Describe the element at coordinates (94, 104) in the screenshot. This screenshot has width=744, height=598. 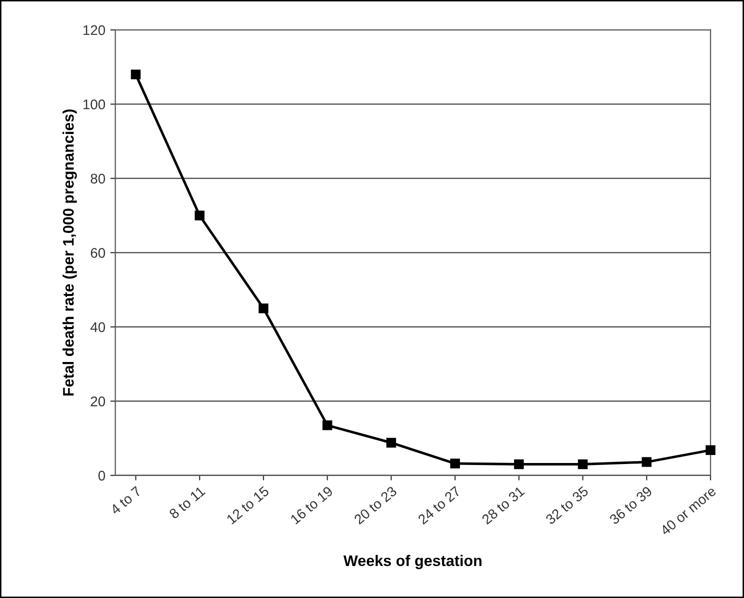
I see `y-tick-label: 100` at that location.